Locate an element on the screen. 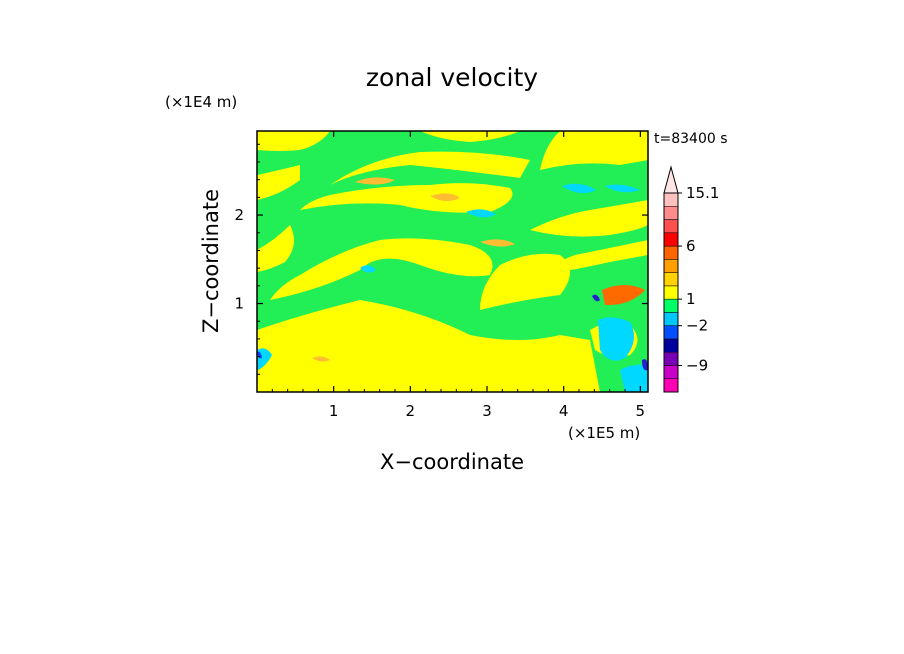  x-axis-label: X−coordinate is located at coordinates (452, 462).